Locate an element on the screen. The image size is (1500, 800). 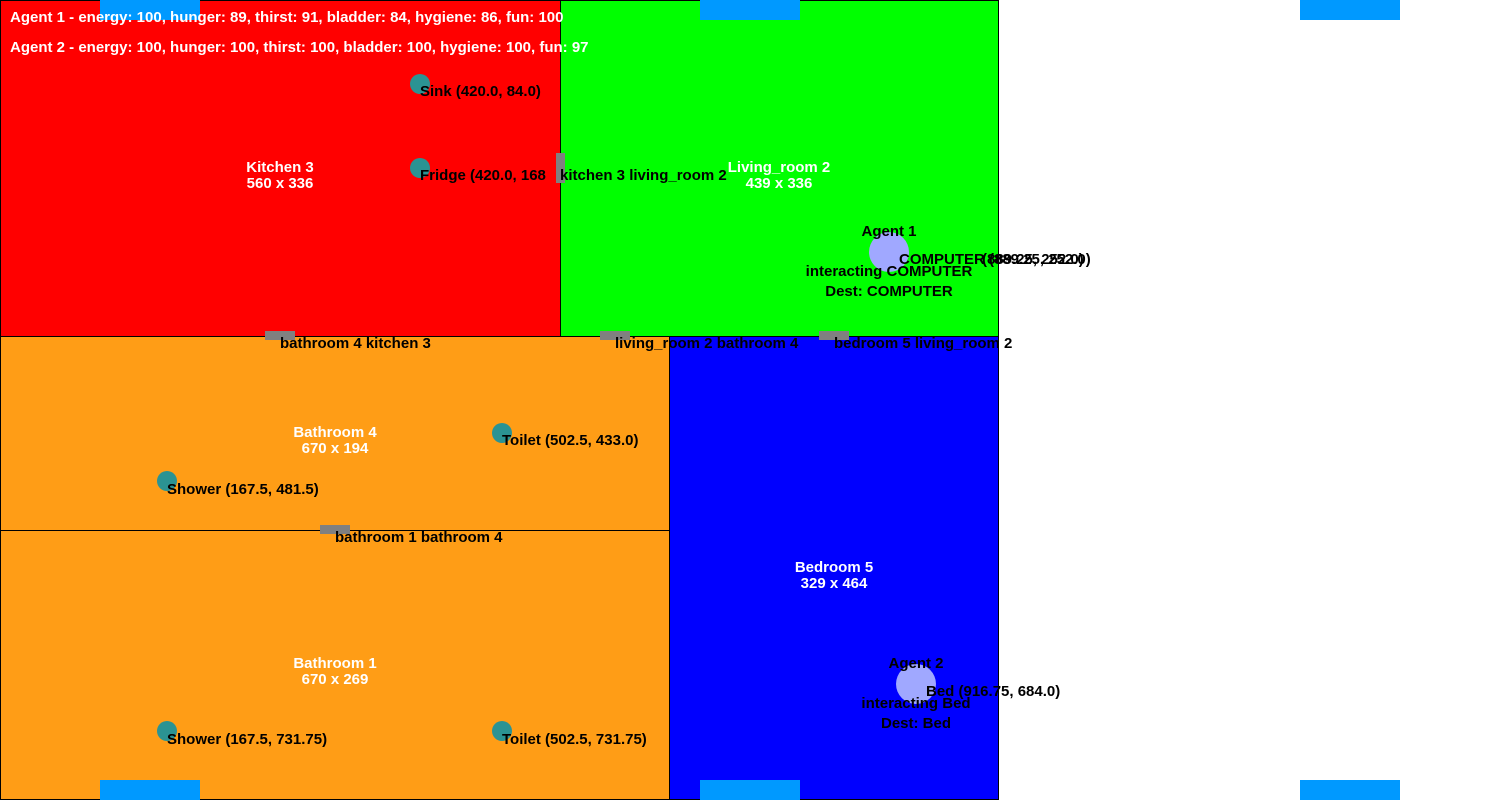
room-name: Living_room 2 is located at coordinates (779, 167).